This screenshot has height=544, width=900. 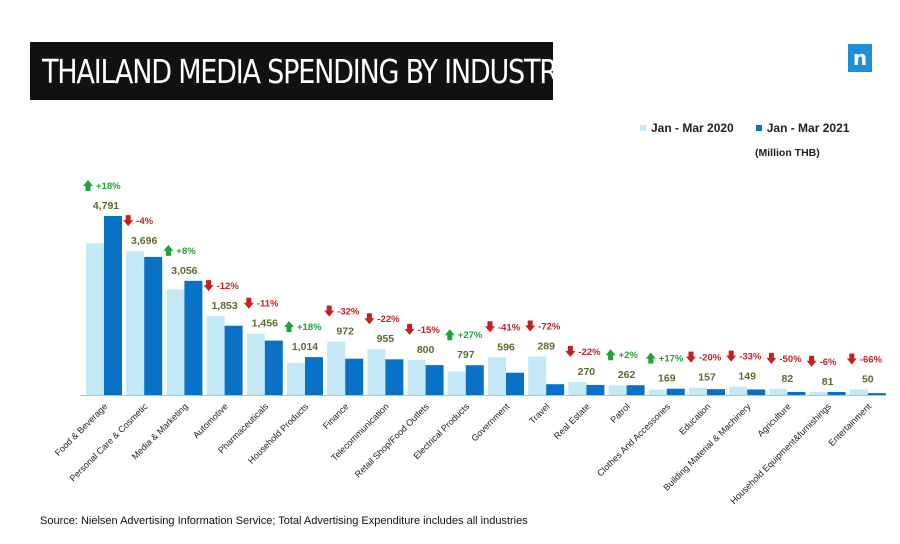 What do you see at coordinates (850, 424) in the screenshot?
I see `category-label: Entertainment` at bounding box center [850, 424].